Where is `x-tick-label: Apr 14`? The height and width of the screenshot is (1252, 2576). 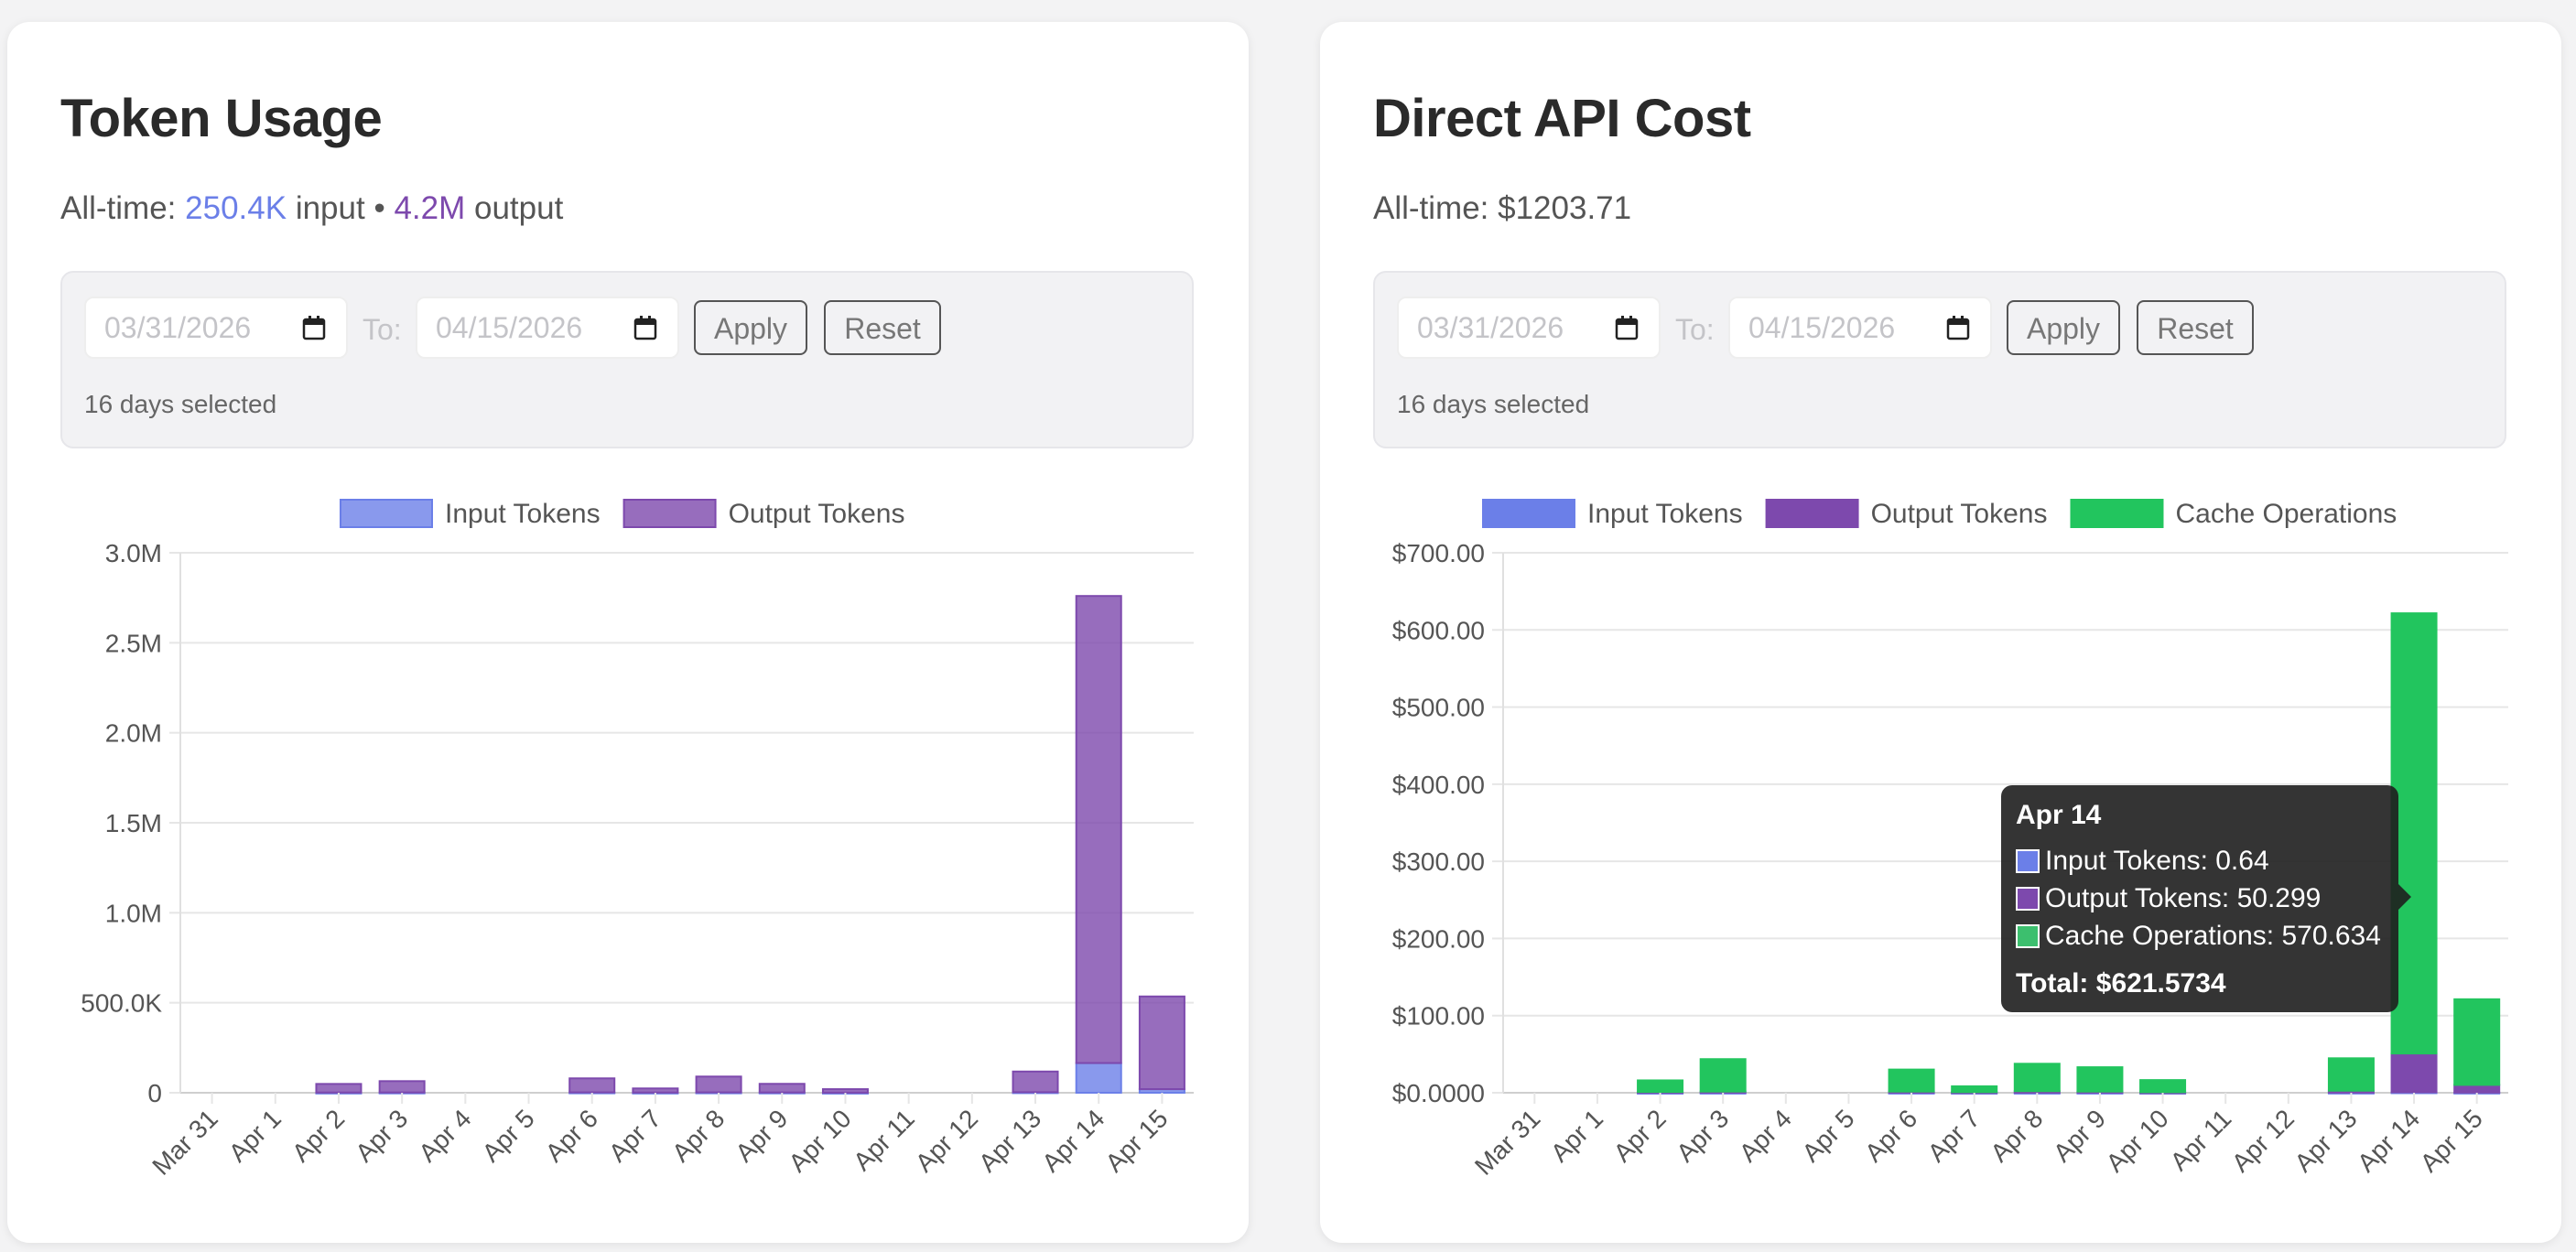
x-tick-label: Apr 14 is located at coordinates (1072, 1140).